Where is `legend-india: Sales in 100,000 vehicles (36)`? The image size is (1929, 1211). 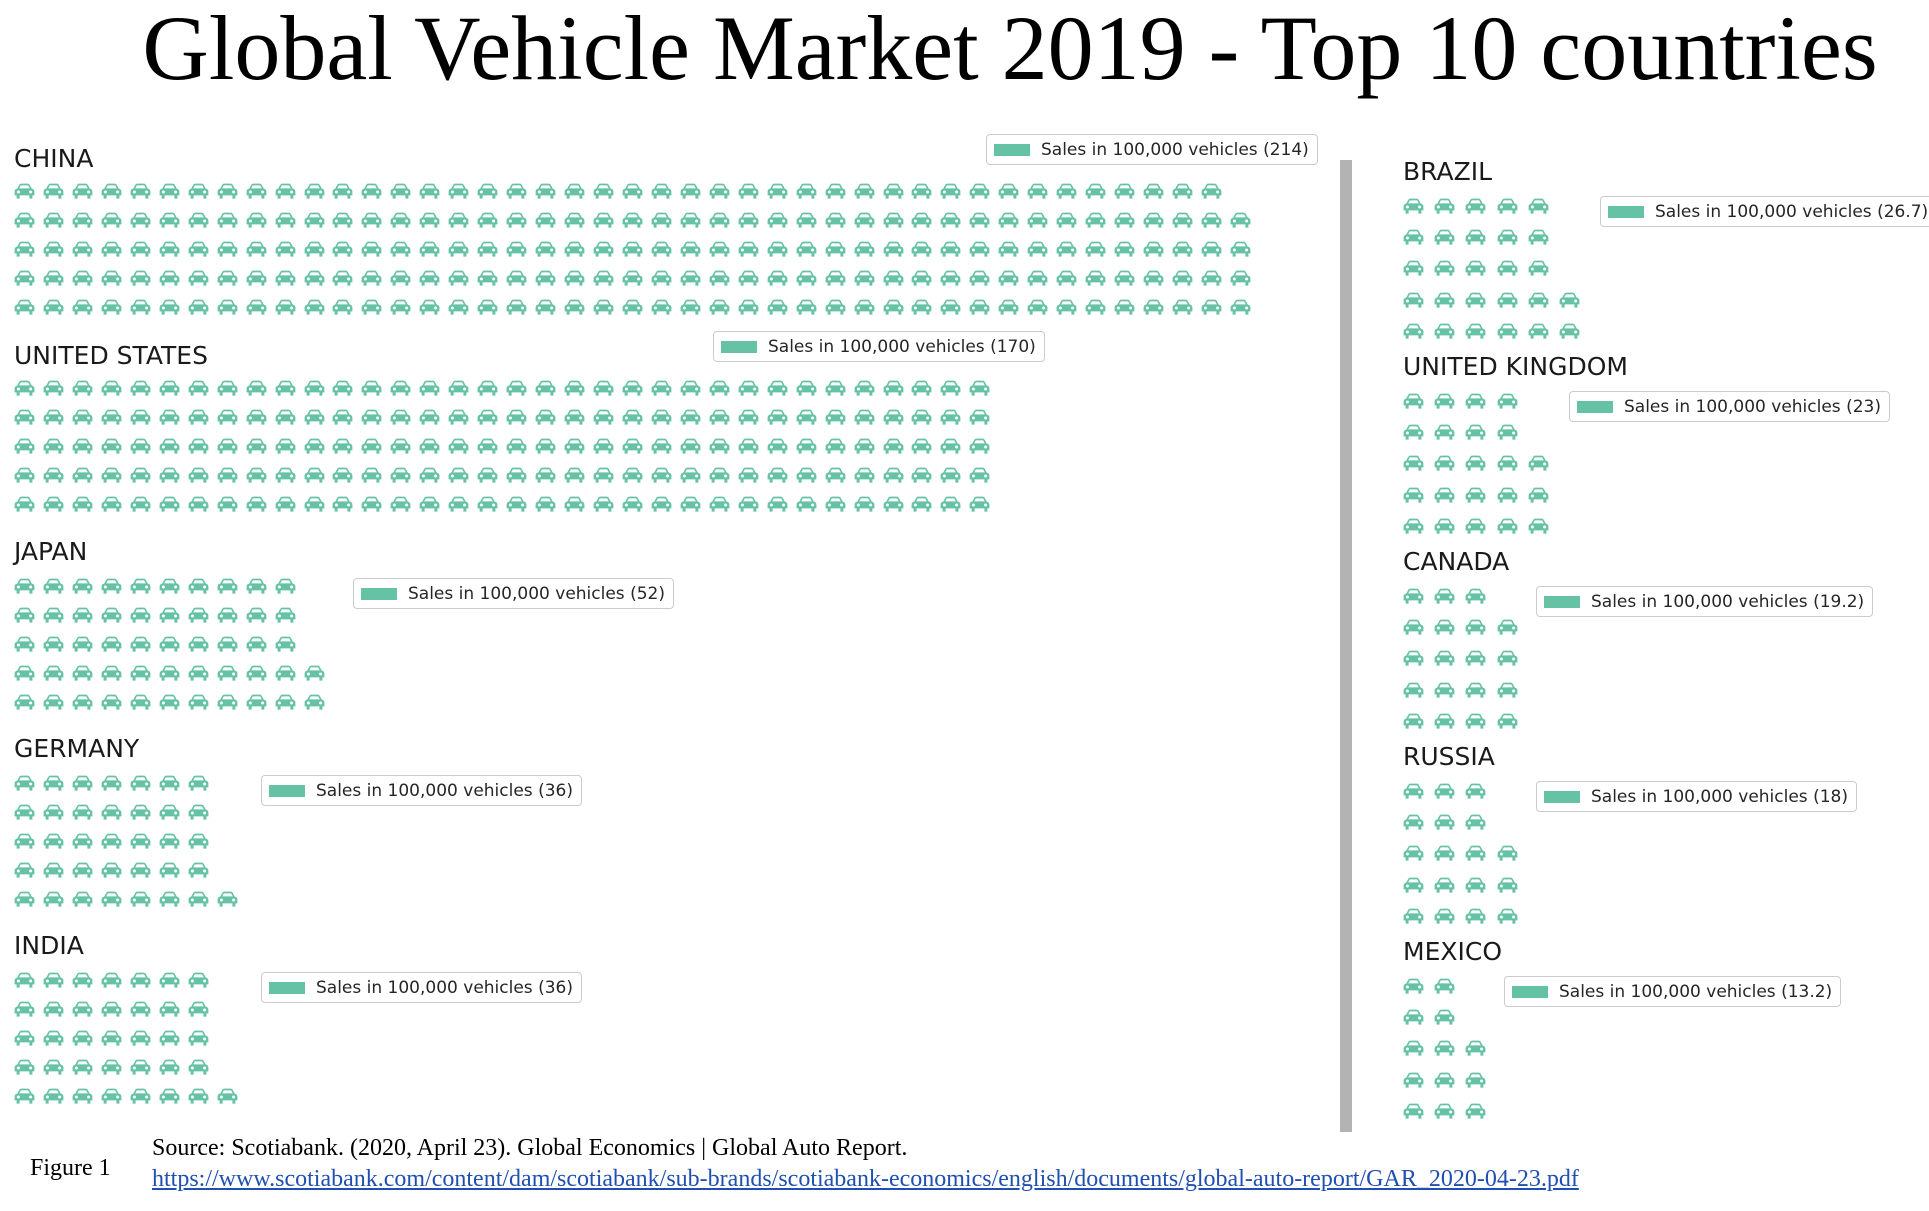 legend-india: Sales in 100,000 vehicles (36) is located at coordinates (421, 987).